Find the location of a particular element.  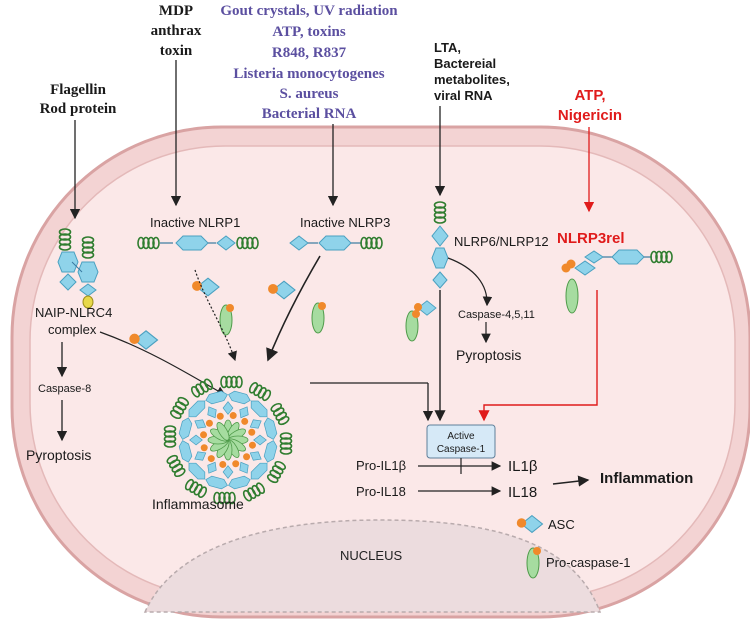

stimulus-mdp-line: anthrax is located at coordinates (176, 31).